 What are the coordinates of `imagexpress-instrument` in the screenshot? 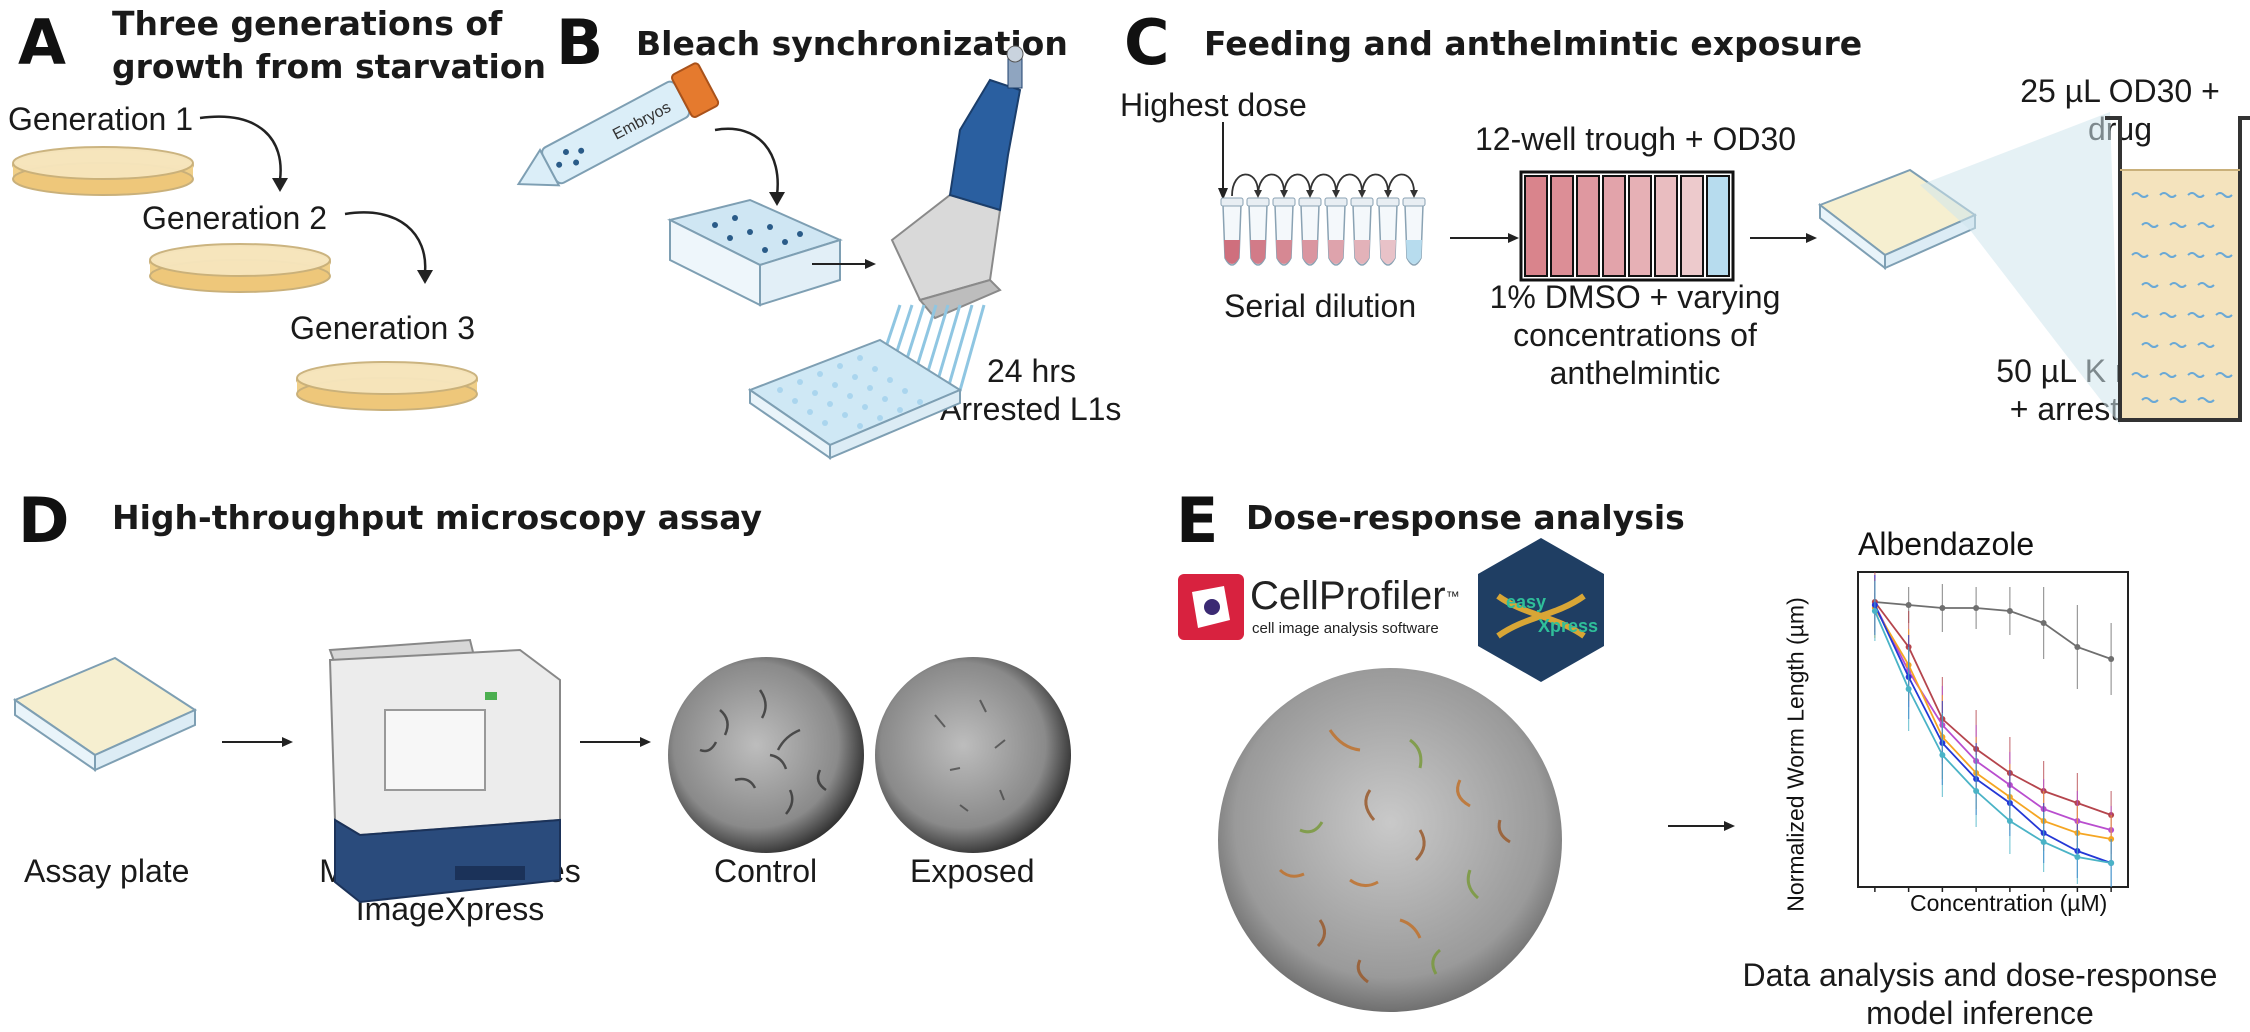 It's located at (444, 771).